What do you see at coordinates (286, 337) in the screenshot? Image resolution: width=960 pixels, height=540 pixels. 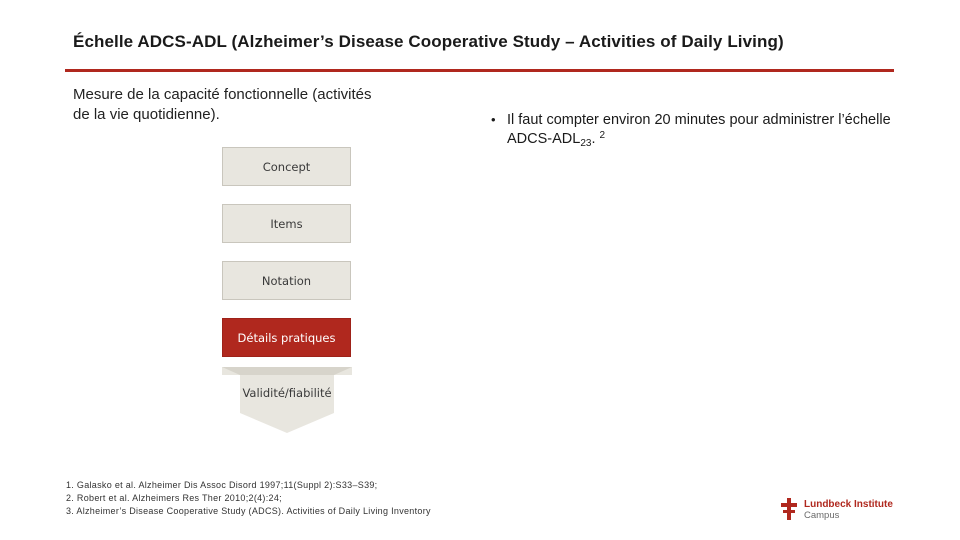 I see `flow-step-details-pratiques: Détails pratiques` at bounding box center [286, 337].